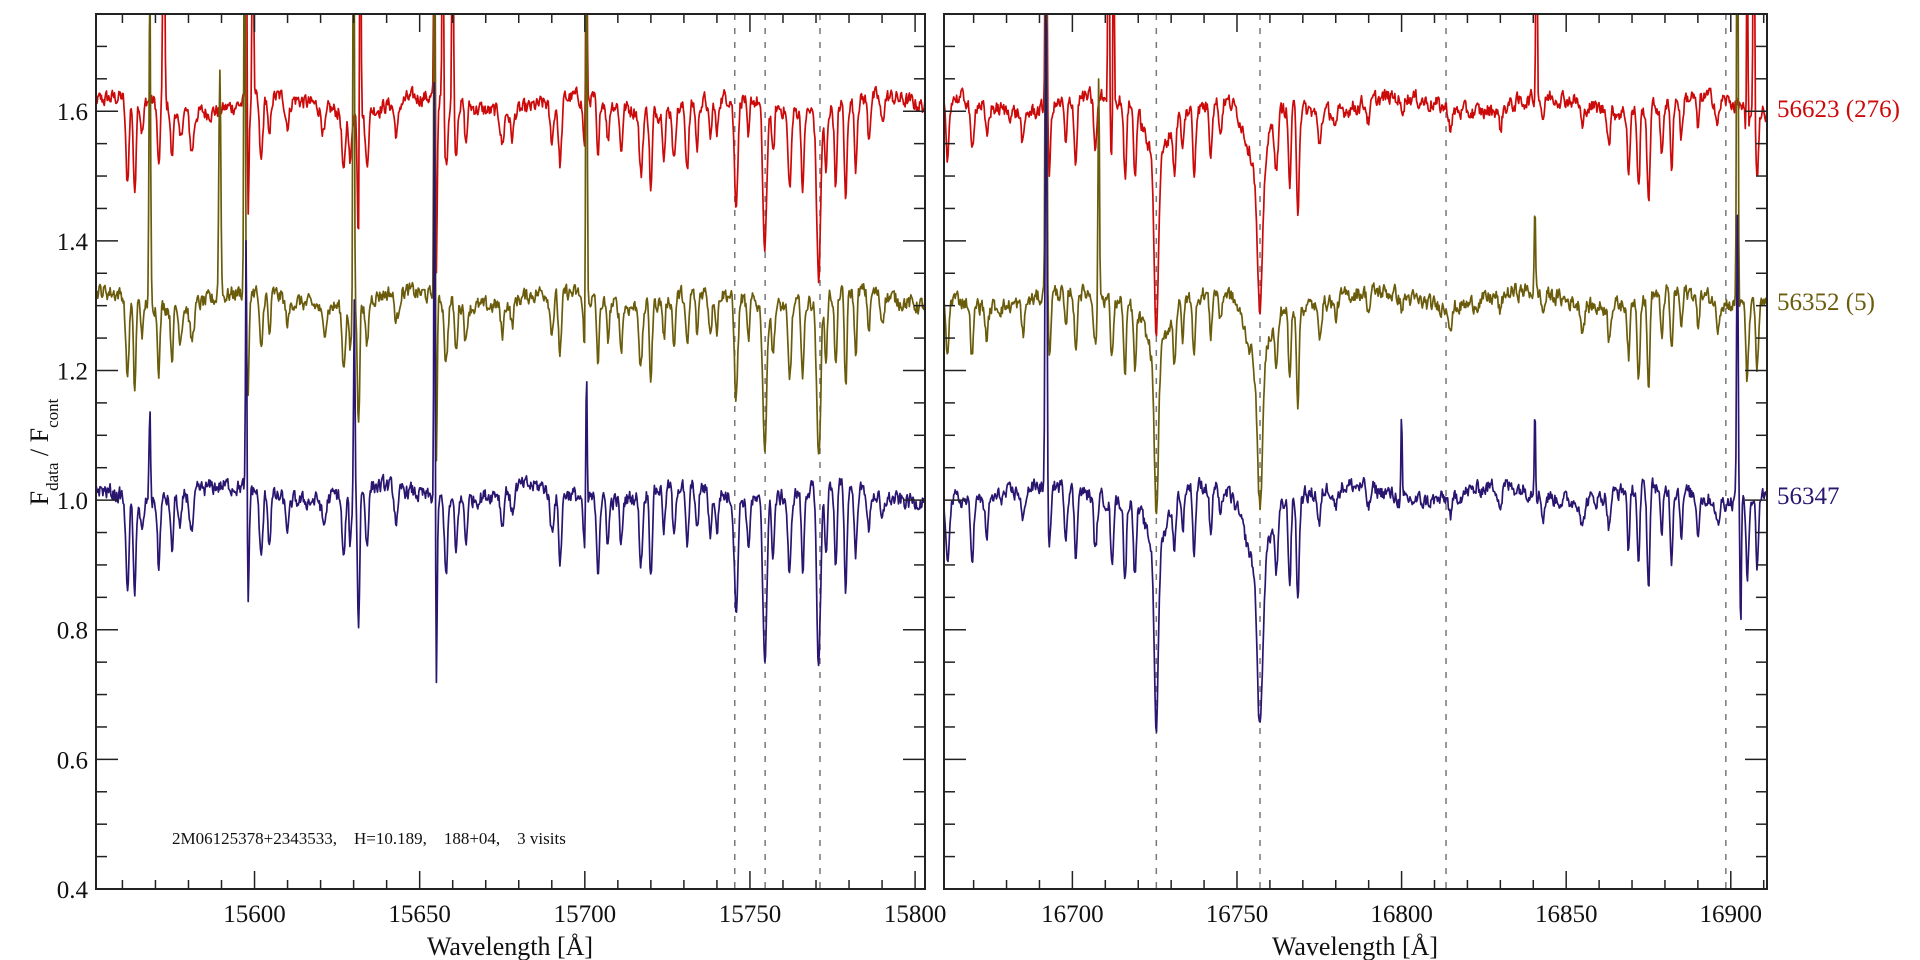  Describe the element at coordinates (254, 914) in the screenshot. I see `x-tick-label: 15600` at that location.